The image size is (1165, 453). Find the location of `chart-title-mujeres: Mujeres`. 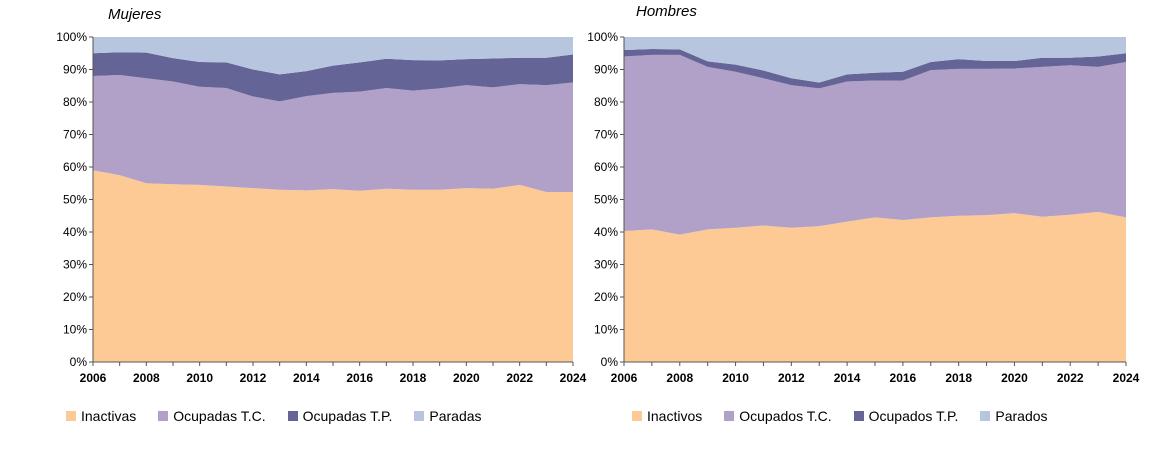

chart-title-mujeres: Mujeres is located at coordinates (135, 14).